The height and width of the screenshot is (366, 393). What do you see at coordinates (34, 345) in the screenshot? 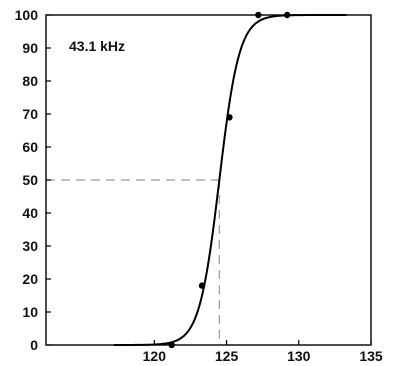
I see `y-tick-label: 0` at bounding box center [34, 345].